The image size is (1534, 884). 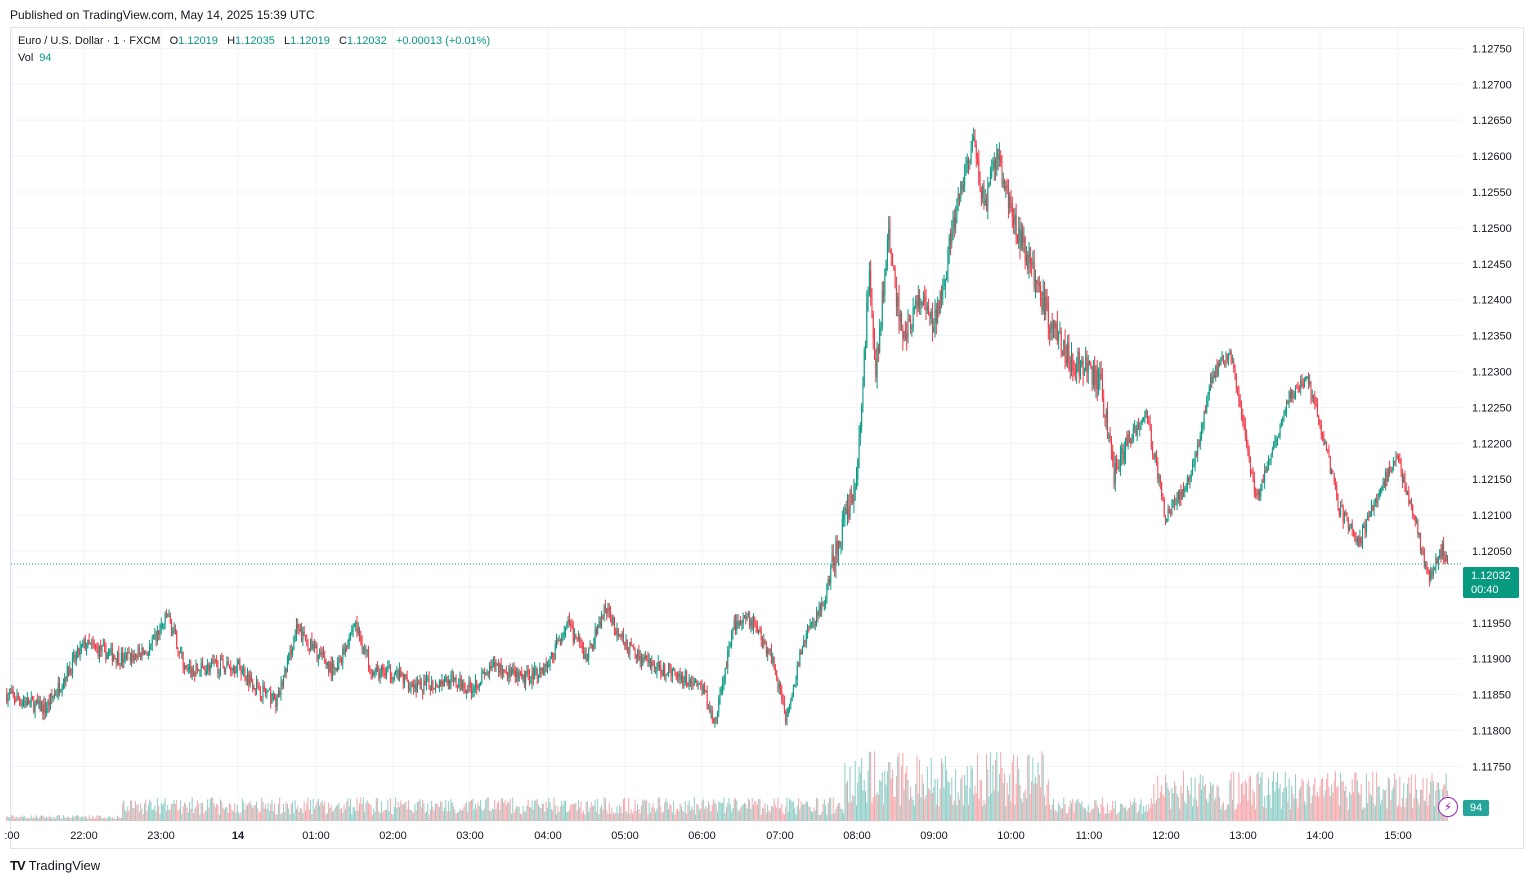 I want to click on volume-tag: 94, so click(x=1476, y=808).